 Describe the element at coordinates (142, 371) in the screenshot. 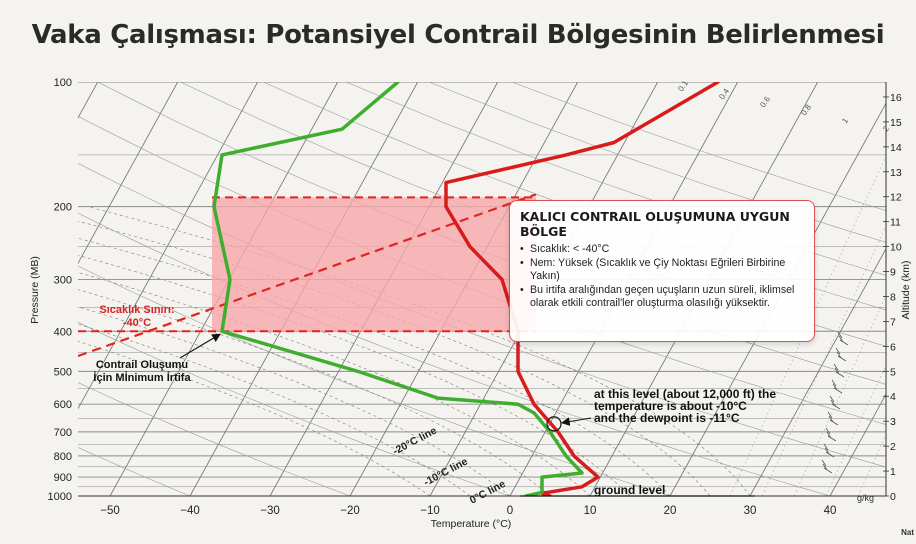

I see `min-altitude-label: Contrail Oluşumu İçin Mİnimum İrtifa` at that location.